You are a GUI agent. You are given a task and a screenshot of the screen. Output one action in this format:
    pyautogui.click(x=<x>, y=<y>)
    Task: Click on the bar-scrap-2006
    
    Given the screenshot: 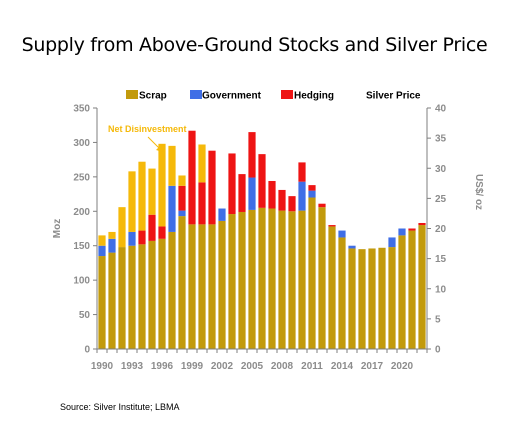 What is the action you would take?
    pyautogui.click(x=262, y=278)
    